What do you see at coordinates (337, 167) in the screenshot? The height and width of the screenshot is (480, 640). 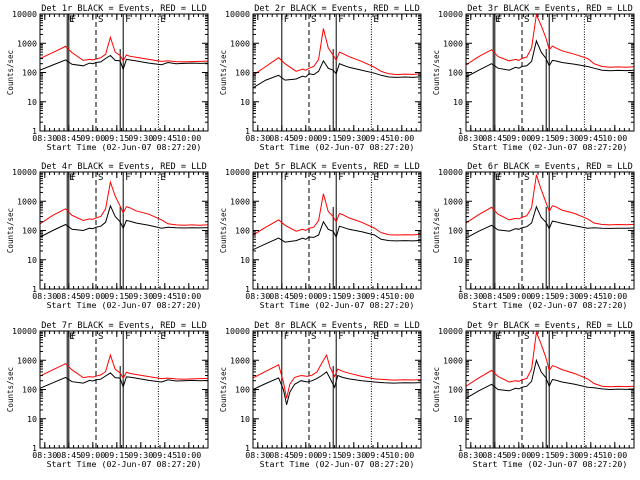 I see `chart-title: Det 5r BLACK = Events, RED = LLD` at bounding box center [337, 167].